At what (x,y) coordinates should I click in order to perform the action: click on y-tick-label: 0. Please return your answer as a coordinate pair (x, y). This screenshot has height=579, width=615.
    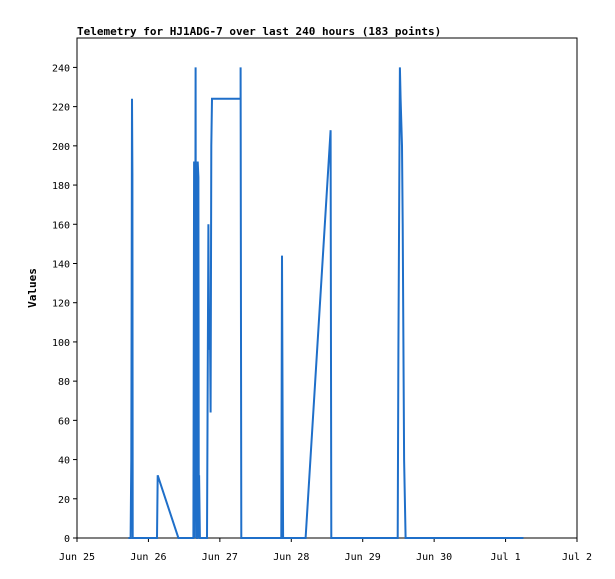
    Looking at the image, I should click on (67, 539).